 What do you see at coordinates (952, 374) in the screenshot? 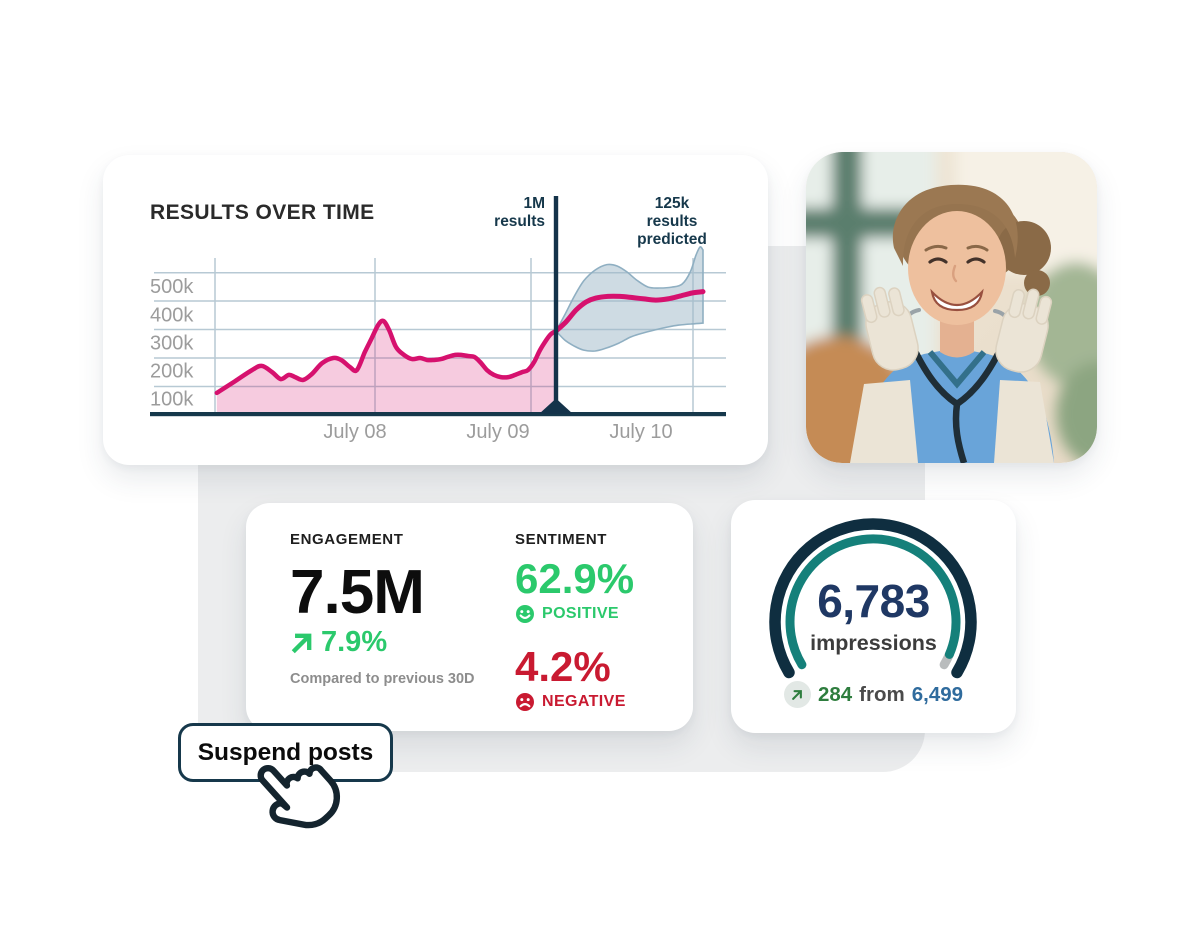
I see `gloved-hands` at bounding box center [952, 374].